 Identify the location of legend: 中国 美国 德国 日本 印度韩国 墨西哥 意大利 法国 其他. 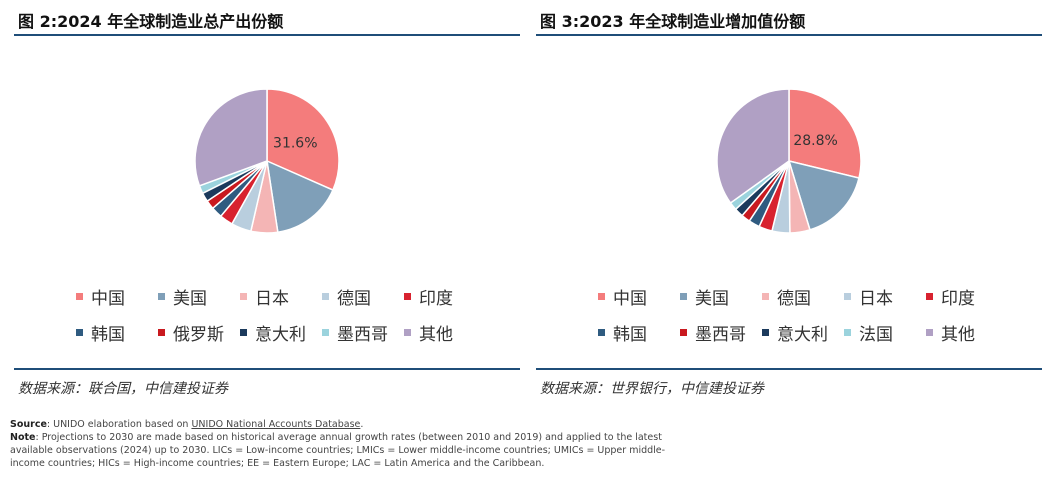
(818, 314).